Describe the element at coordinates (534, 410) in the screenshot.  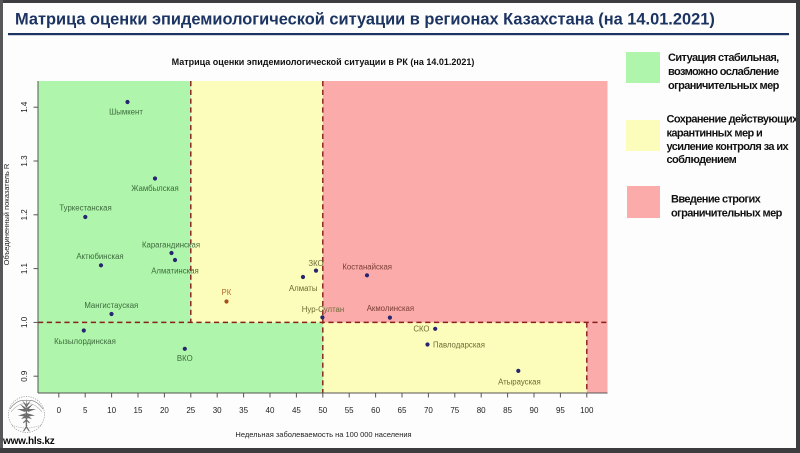
I see `svg-text: 90` at that location.